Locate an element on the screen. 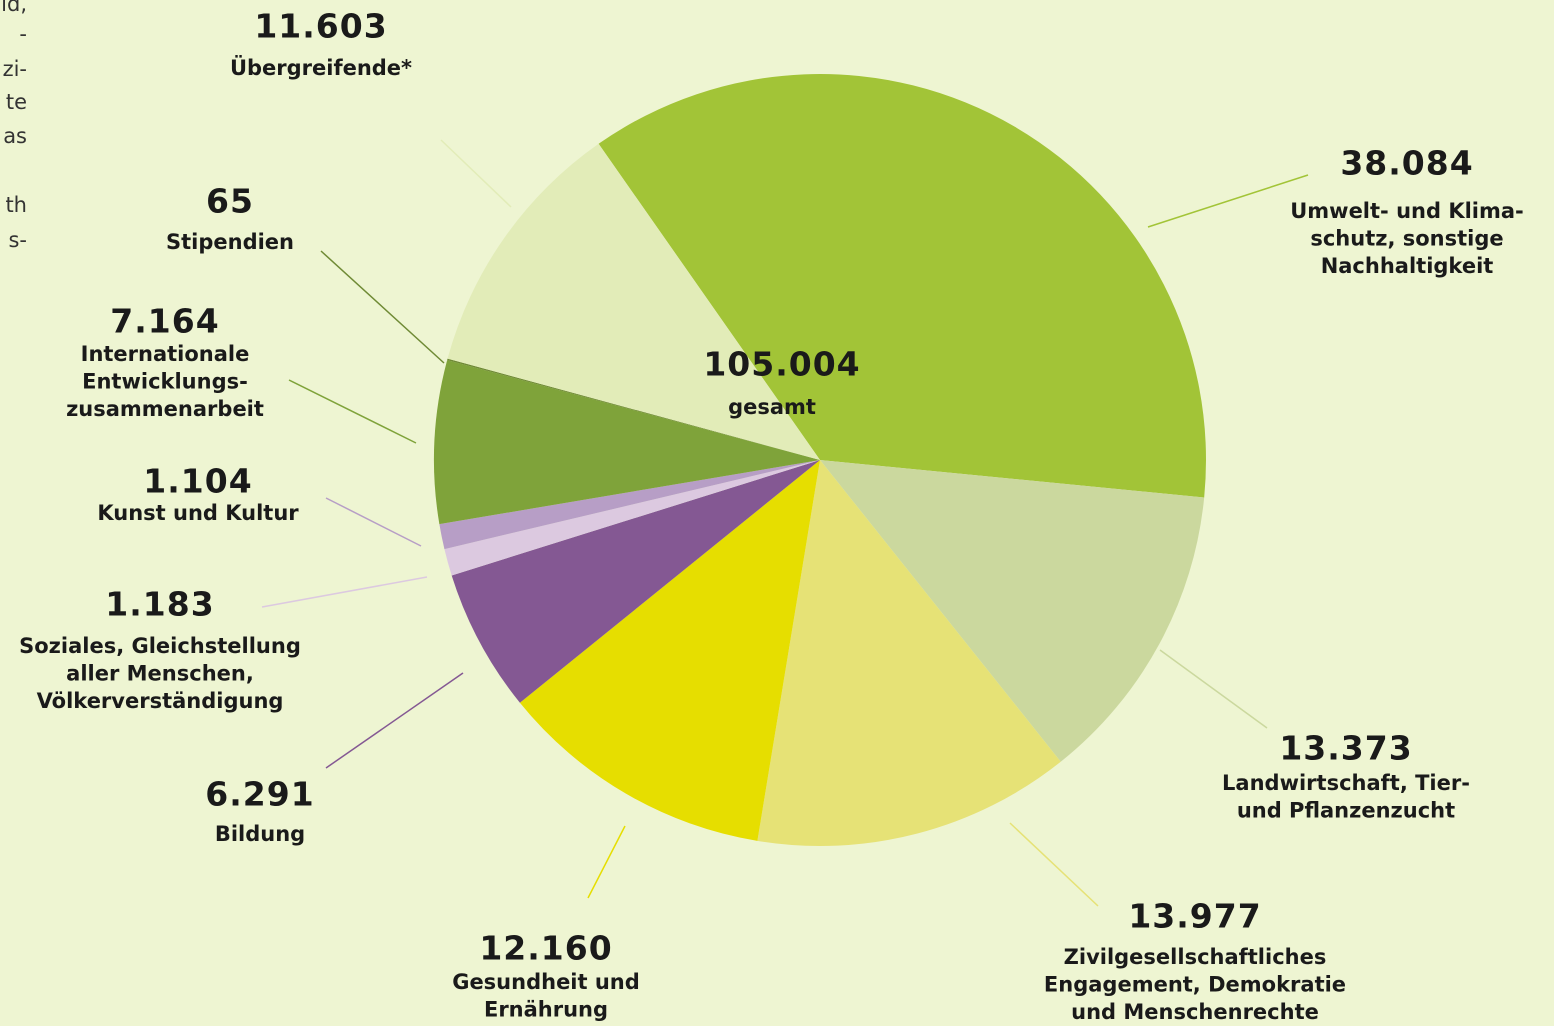  category-label: Ernährung is located at coordinates (546, 1010).